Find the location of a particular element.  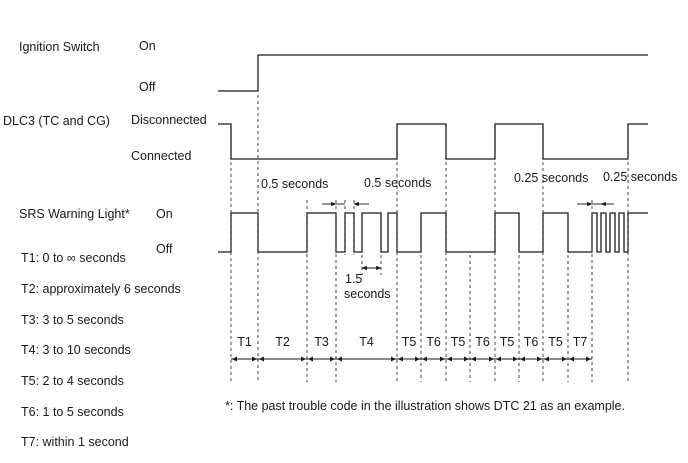

interval-label-12: T7 is located at coordinates (580, 342).